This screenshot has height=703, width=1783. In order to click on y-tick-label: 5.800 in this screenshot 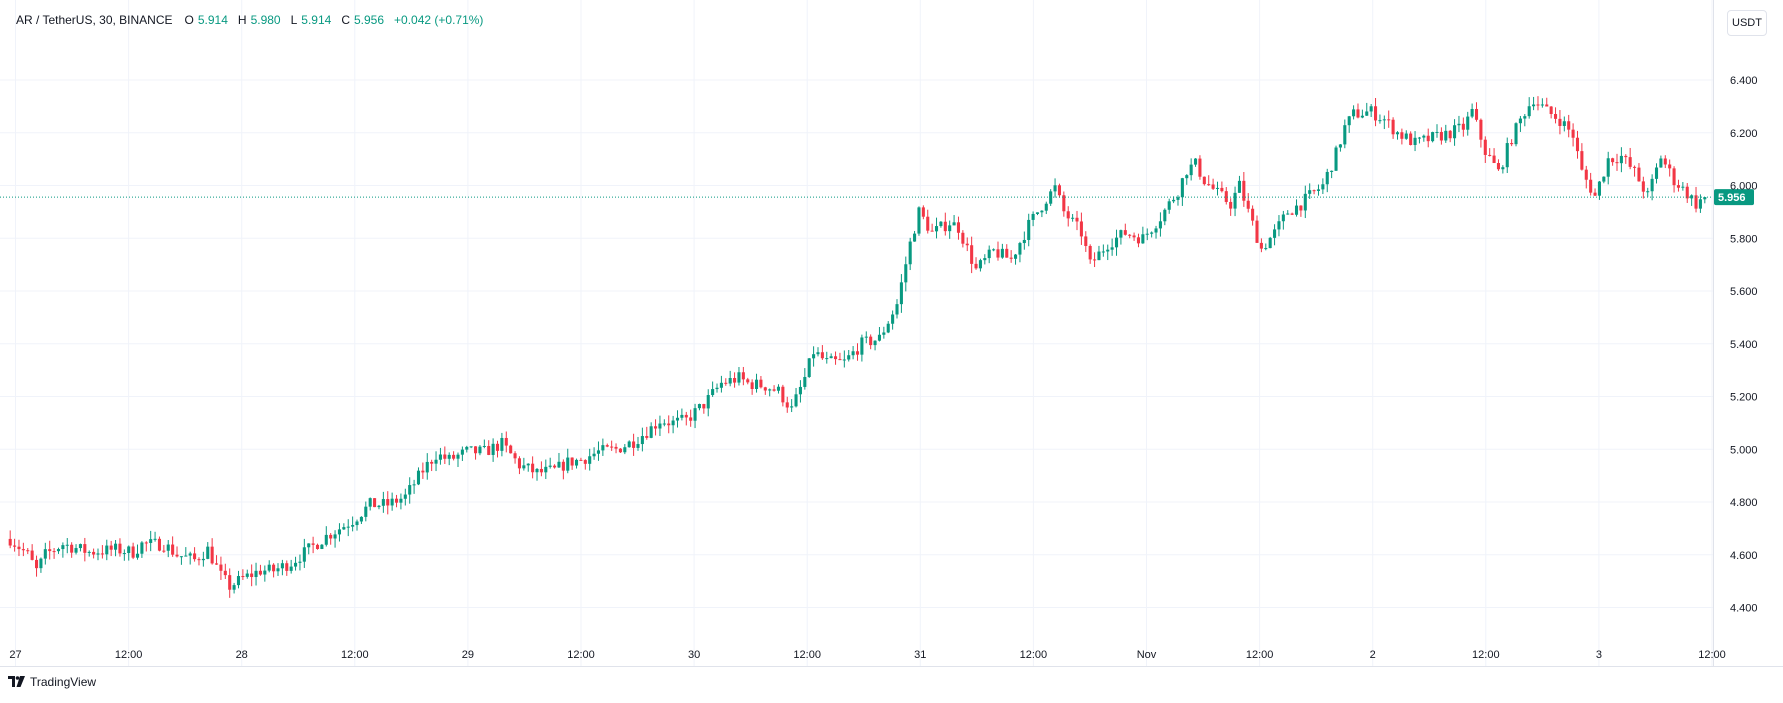, I will do `click(1744, 239)`.